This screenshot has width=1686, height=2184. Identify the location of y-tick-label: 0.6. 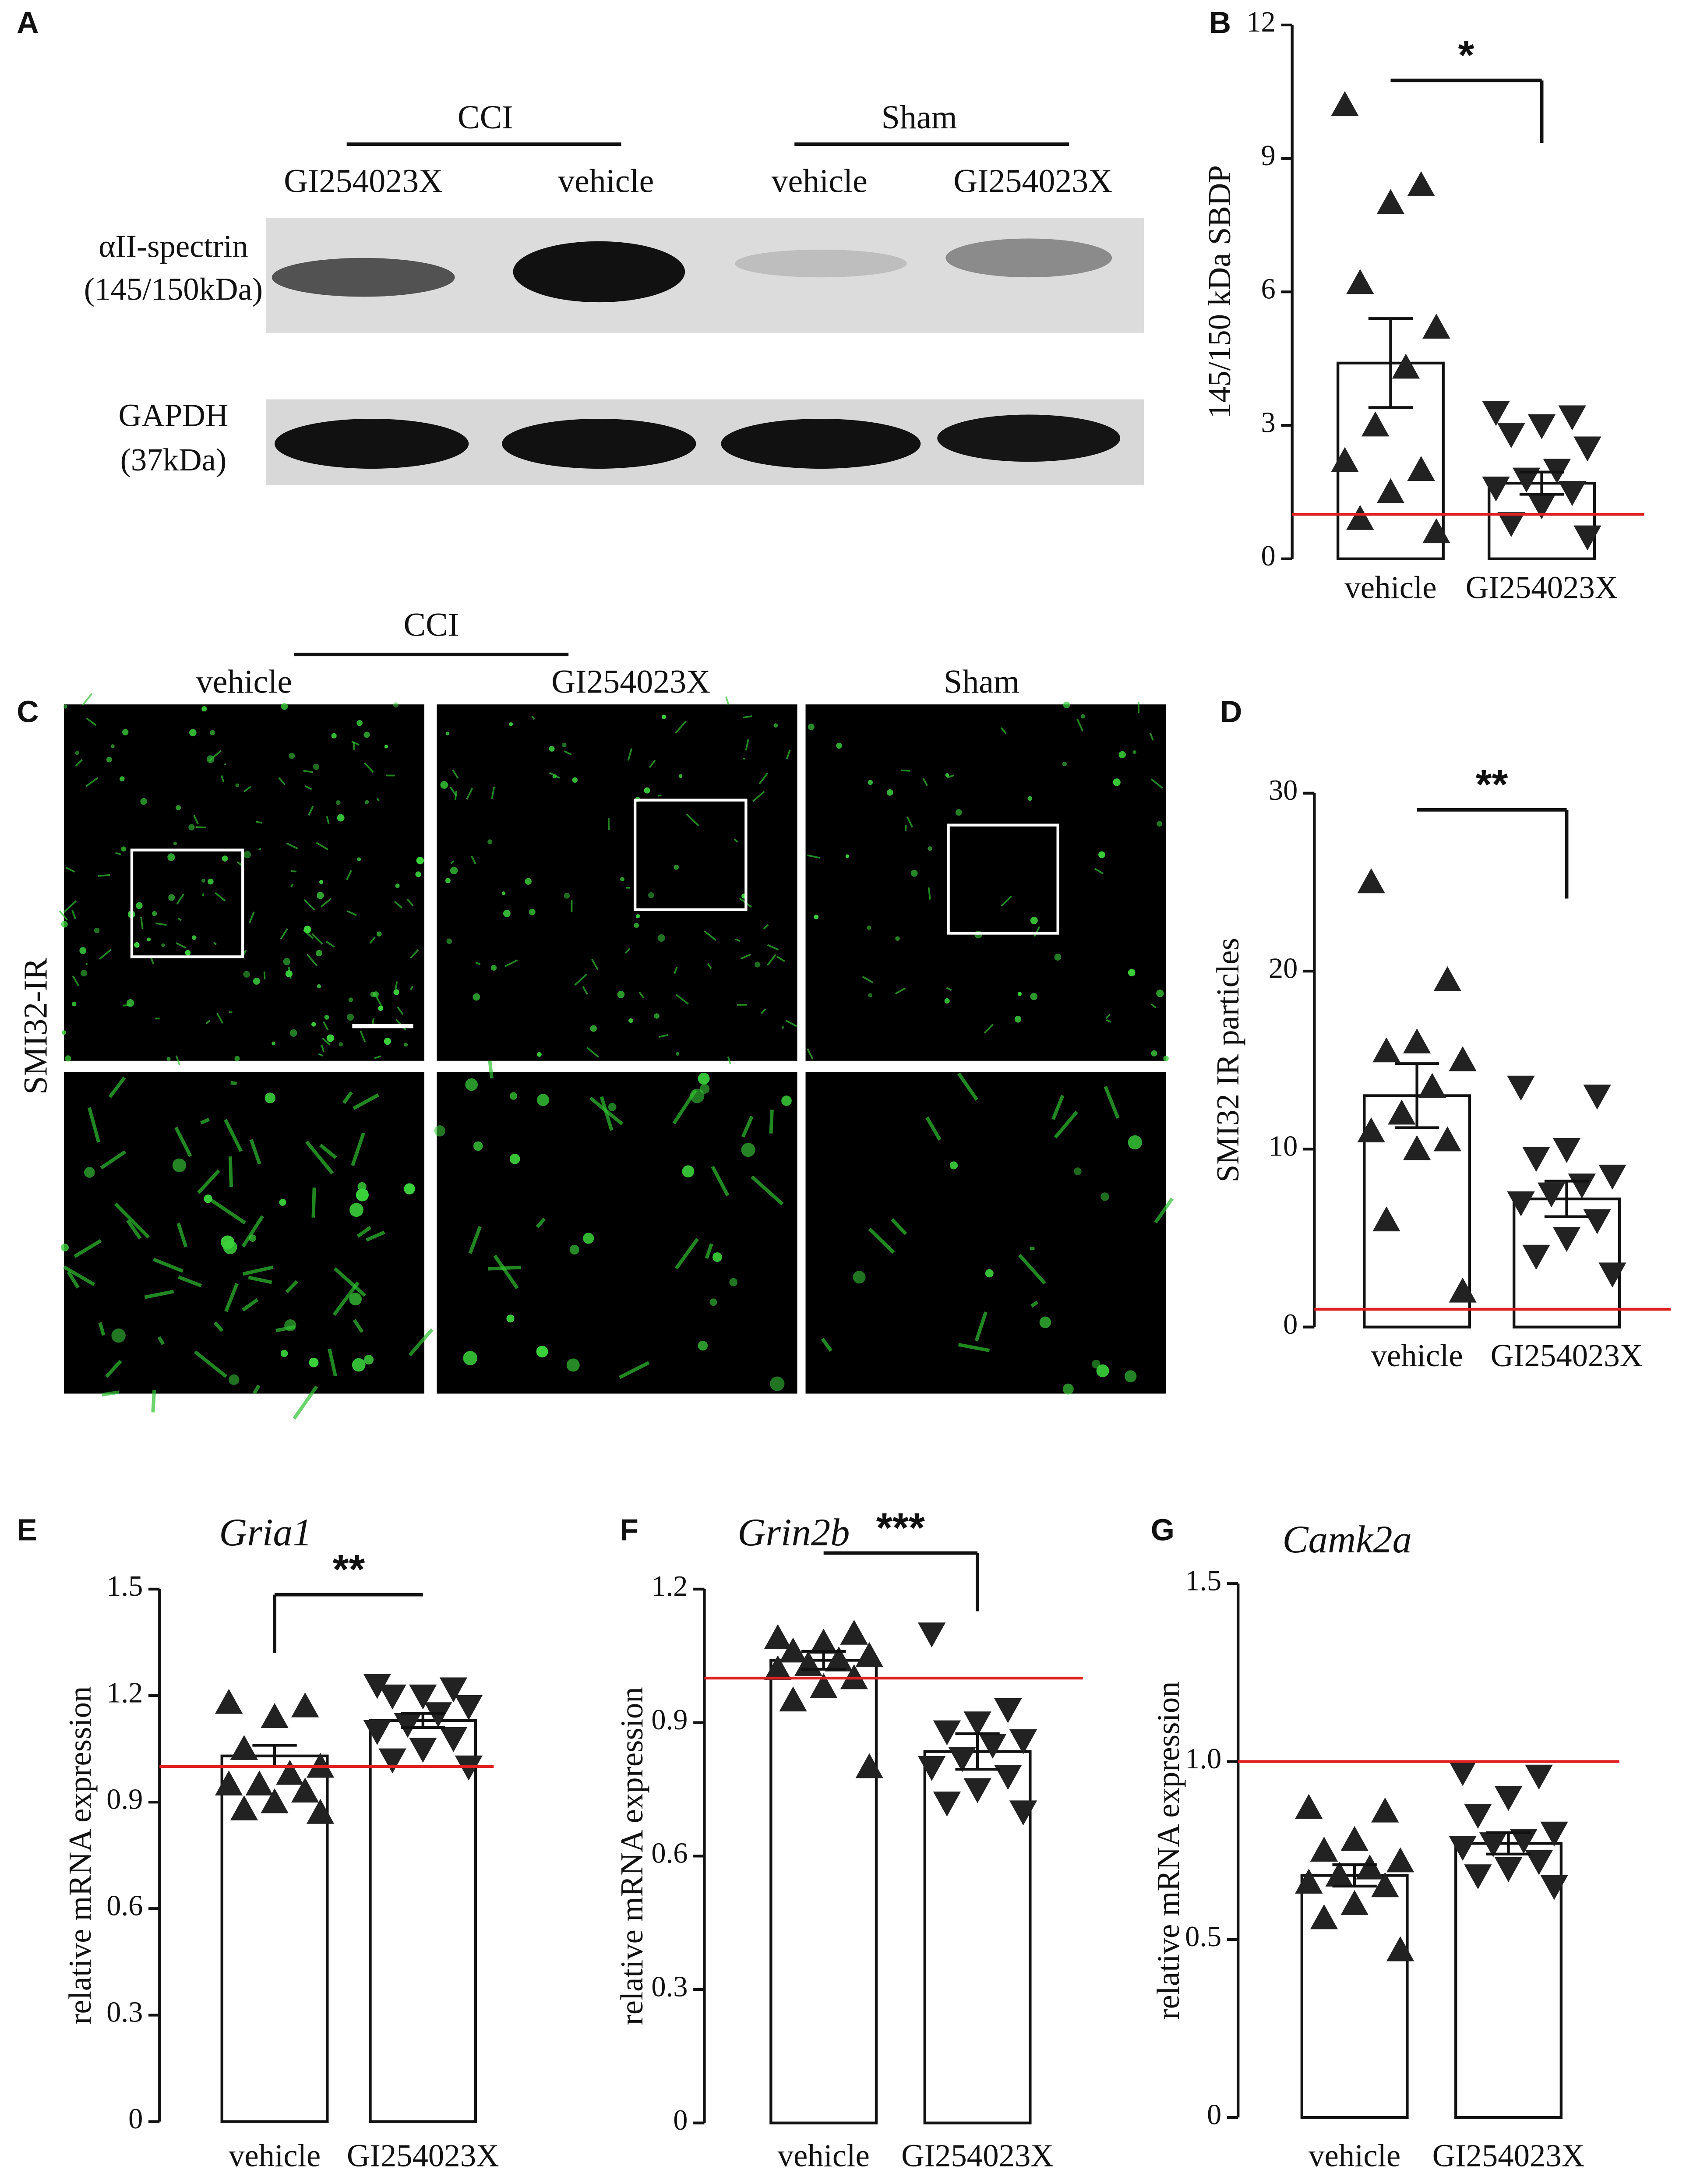
(669, 1853).